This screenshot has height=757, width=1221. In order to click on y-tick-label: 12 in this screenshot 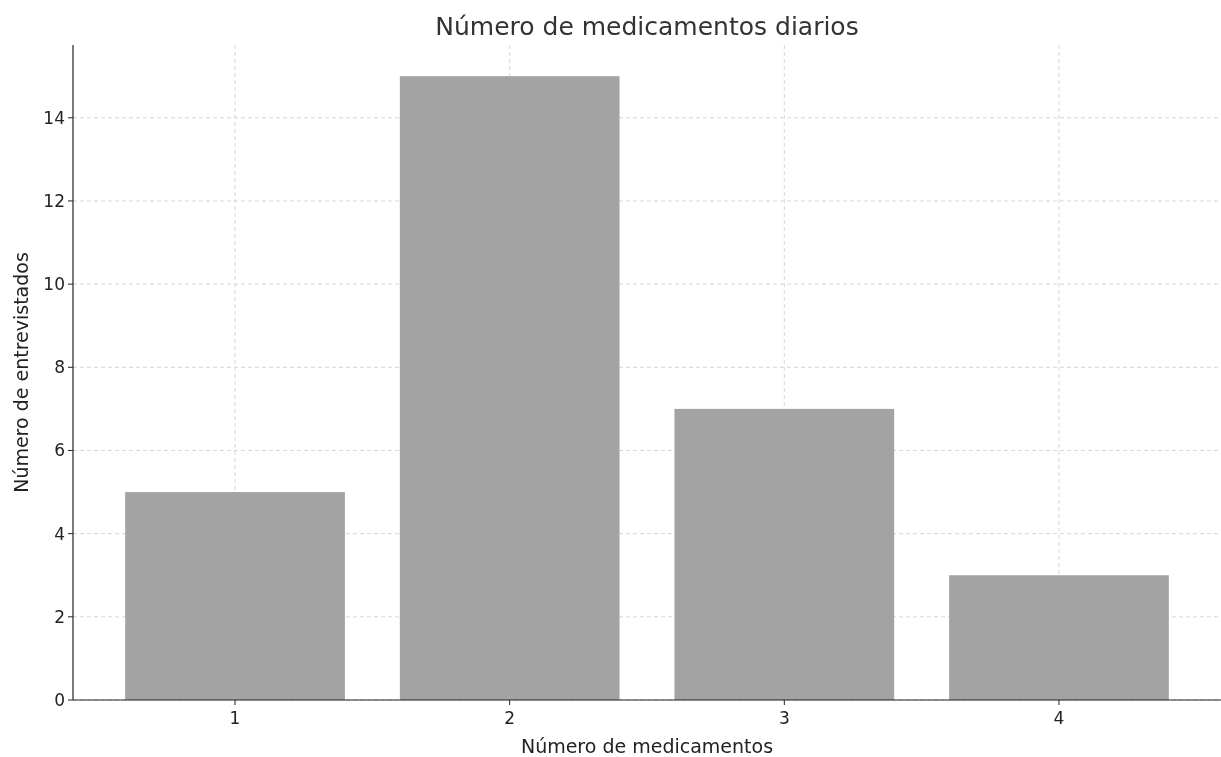, I will do `click(54, 200)`.